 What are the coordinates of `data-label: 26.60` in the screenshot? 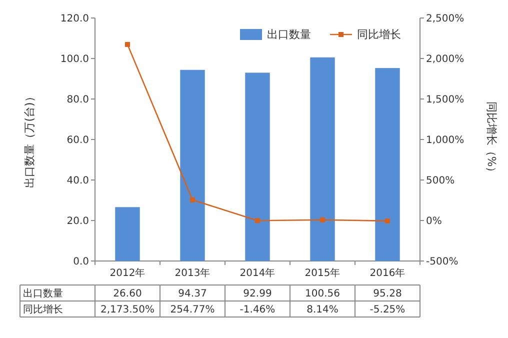 It's located at (127, 294).